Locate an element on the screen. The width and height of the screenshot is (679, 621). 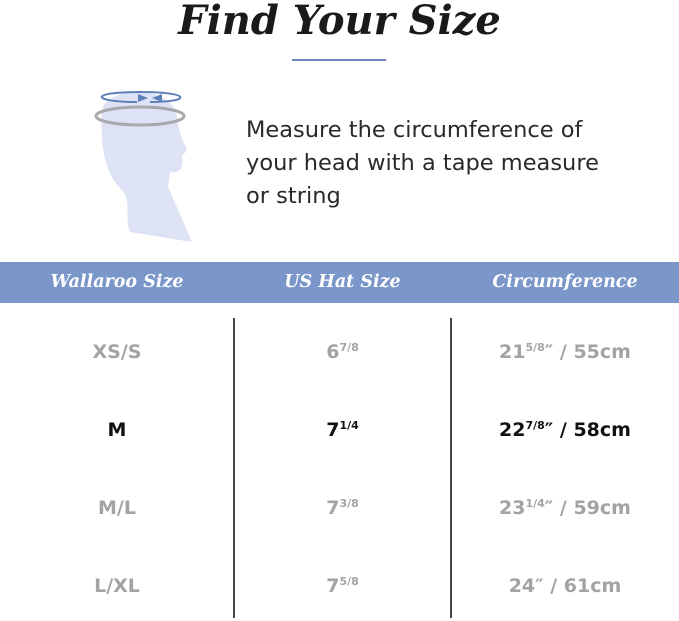
circ-whole: 22 is located at coordinates (512, 430).